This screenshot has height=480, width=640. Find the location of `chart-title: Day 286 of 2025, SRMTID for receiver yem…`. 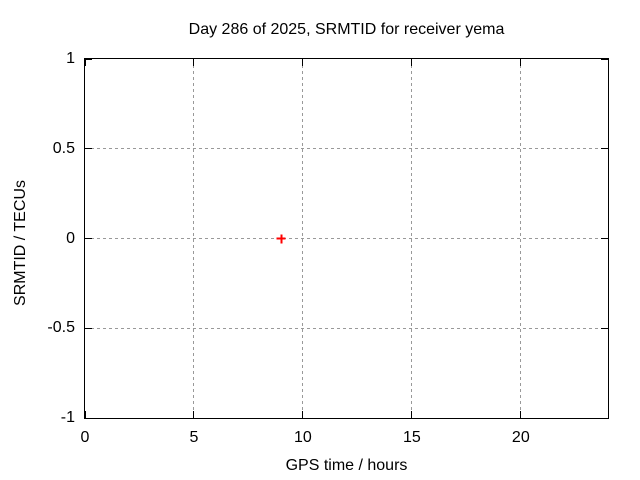

chart-title: Day 286 of 2025, SRMTID for receiver yem… is located at coordinates (346, 29).